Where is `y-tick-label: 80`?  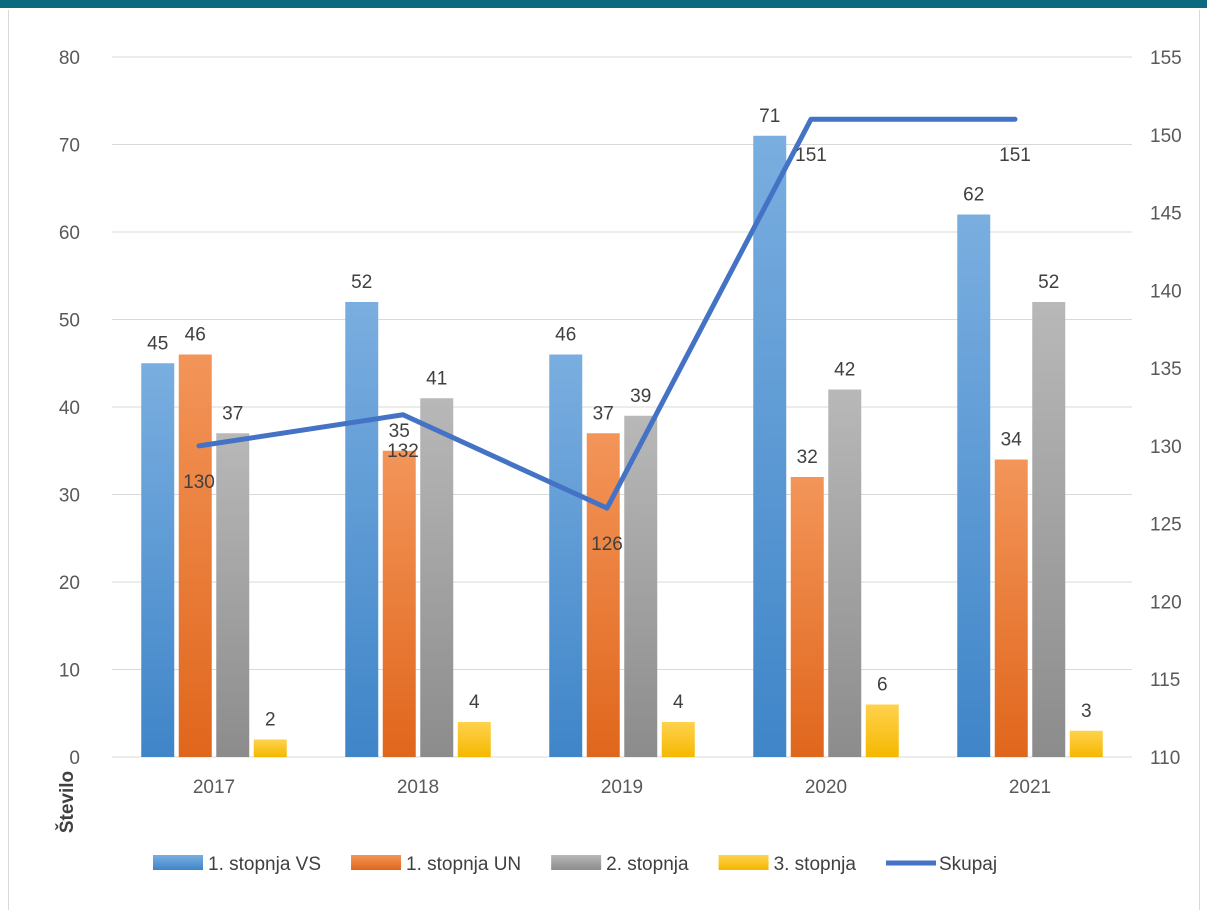
y-tick-label: 80 is located at coordinates (69, 58).